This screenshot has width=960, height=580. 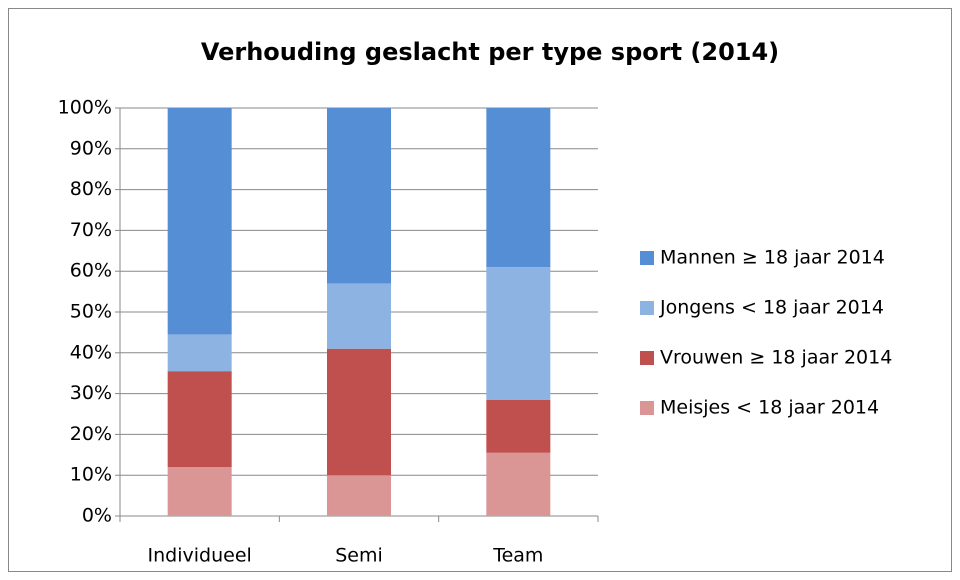 What do you see at coordinates (91, 434) in the screenshot?
I see `y-tick-label: 20%` at bounding box center [91, 434].